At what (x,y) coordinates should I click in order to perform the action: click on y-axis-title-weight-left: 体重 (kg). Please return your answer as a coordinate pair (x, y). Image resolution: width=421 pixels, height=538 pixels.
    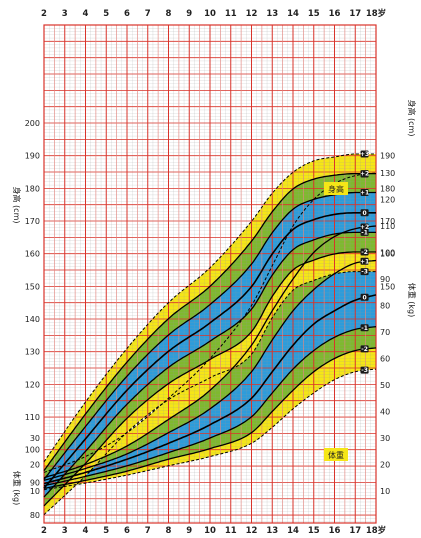
    Looking at the image, I should click on (17, 488).